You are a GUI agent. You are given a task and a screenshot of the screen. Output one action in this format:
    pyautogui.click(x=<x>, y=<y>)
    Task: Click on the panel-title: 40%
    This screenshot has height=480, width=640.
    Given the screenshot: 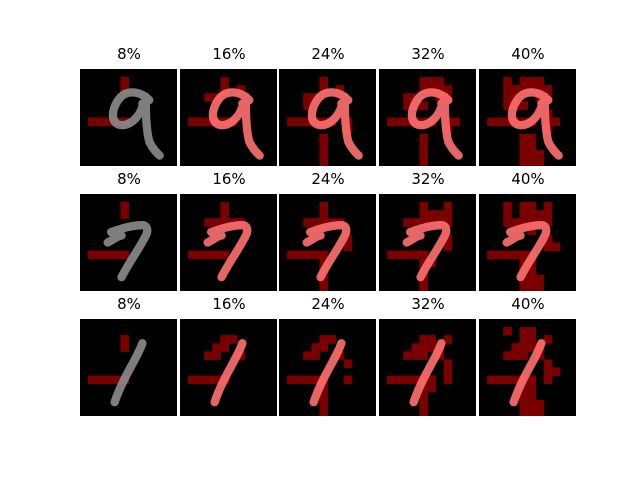 What is the action you would take?
    pyautogui.click(x=528, y=54)
    